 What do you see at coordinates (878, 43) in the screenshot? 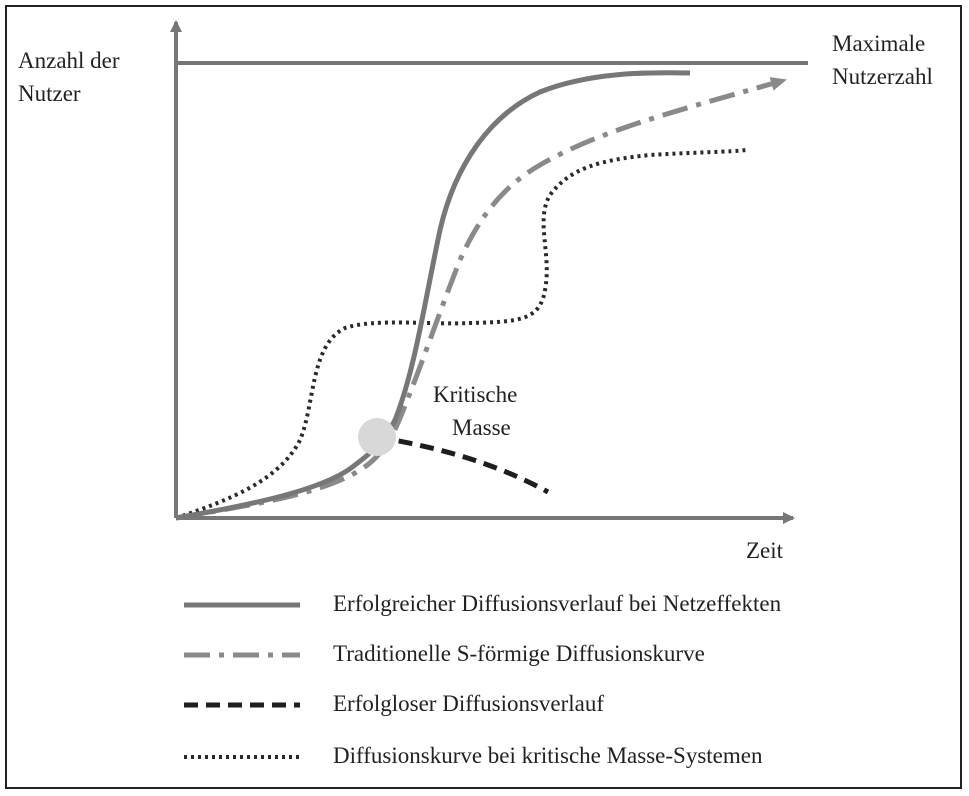
I see `max-users-label-line1: Maximale` at bounding box center [878, 43].